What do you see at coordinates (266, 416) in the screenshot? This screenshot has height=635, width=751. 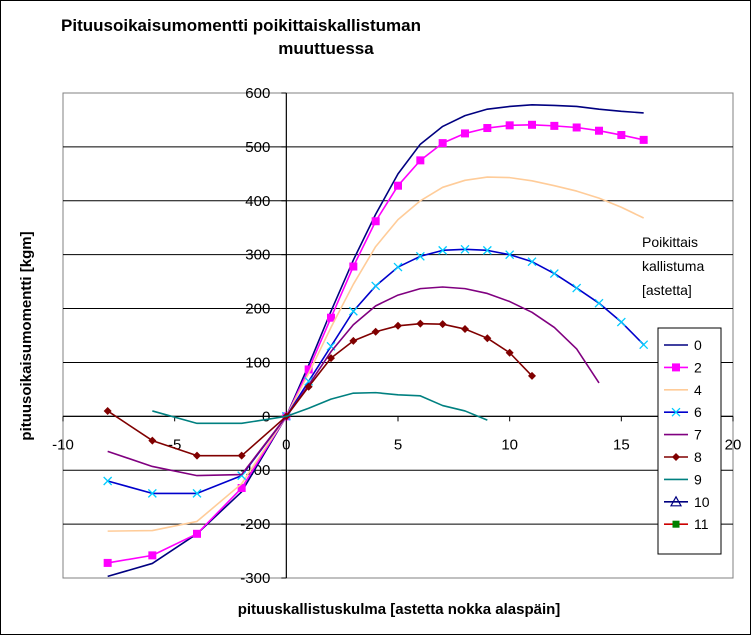 I see `y-tick-label: 0` at bounding box center [266, 416].